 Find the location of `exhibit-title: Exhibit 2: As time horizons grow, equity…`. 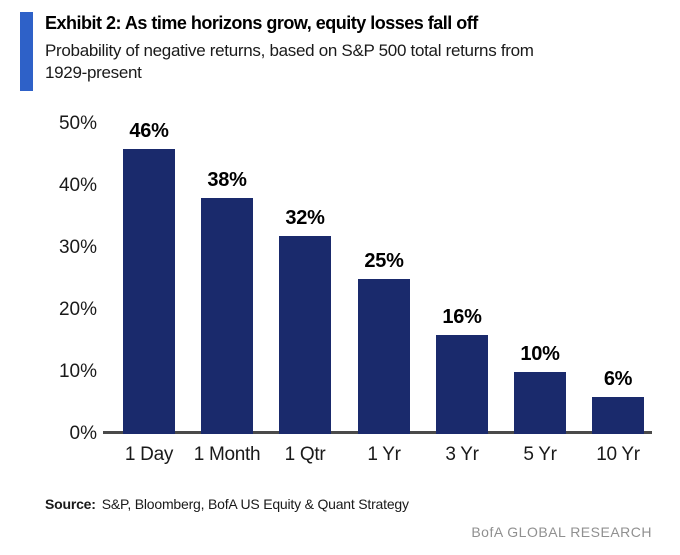

exhibit-title: Exhibit 2: As time horizons grow, equity… is located at coordinates (261, 23).